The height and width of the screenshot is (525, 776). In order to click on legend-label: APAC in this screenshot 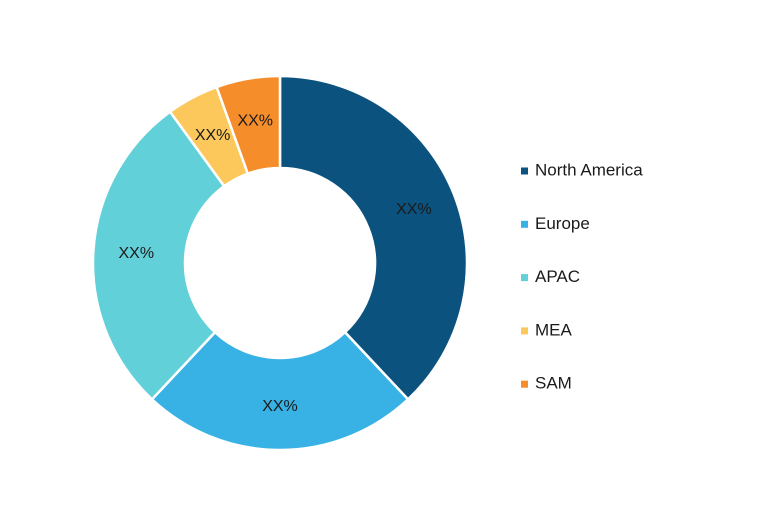, I will do `click(557, 276)`.